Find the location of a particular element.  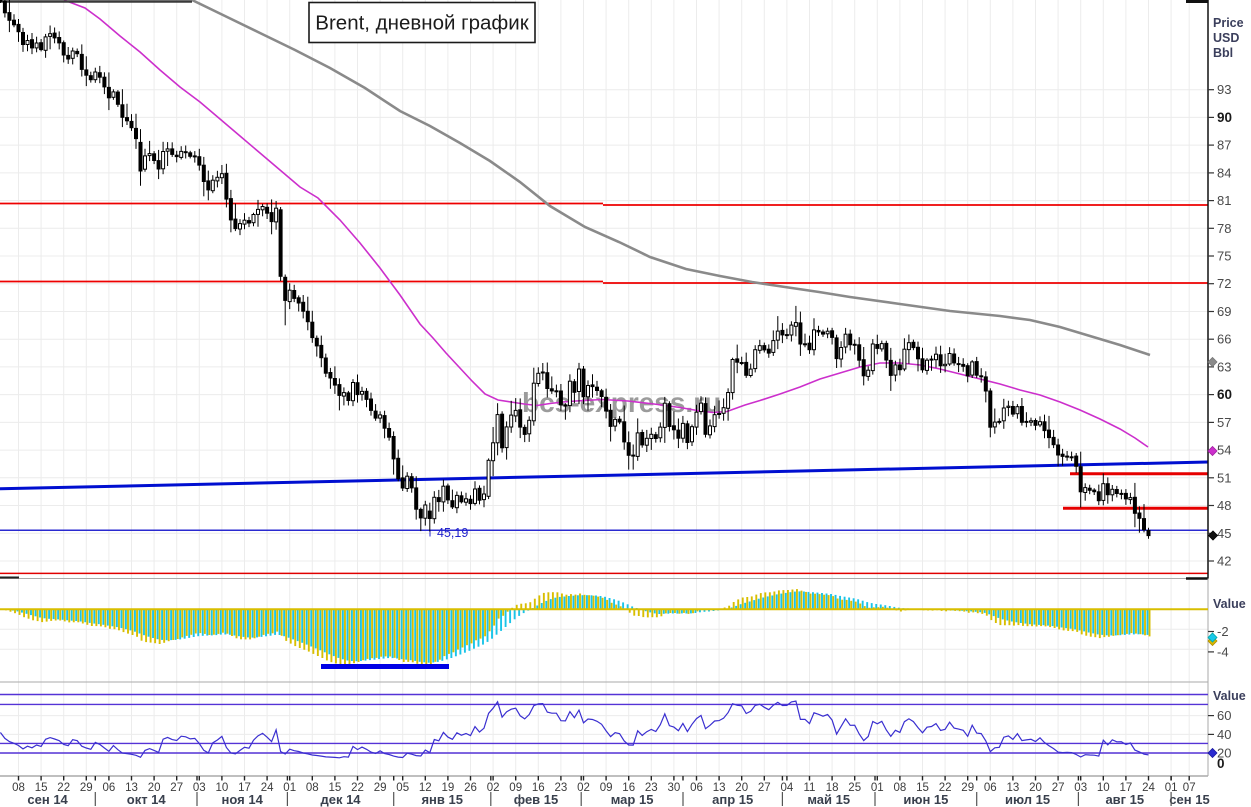

svg-text: 48 is located at coordinates (1224, 505).